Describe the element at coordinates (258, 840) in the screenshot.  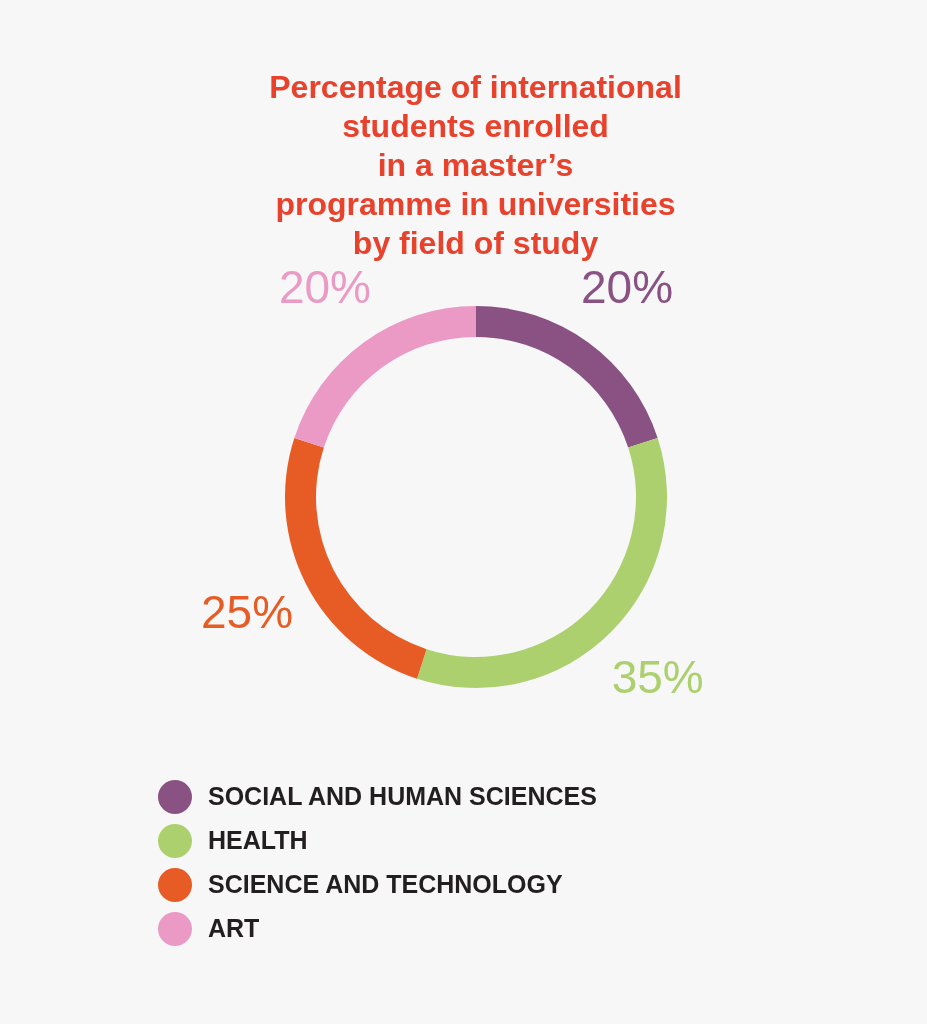
I see `legend-label: HEALTH` at that location.